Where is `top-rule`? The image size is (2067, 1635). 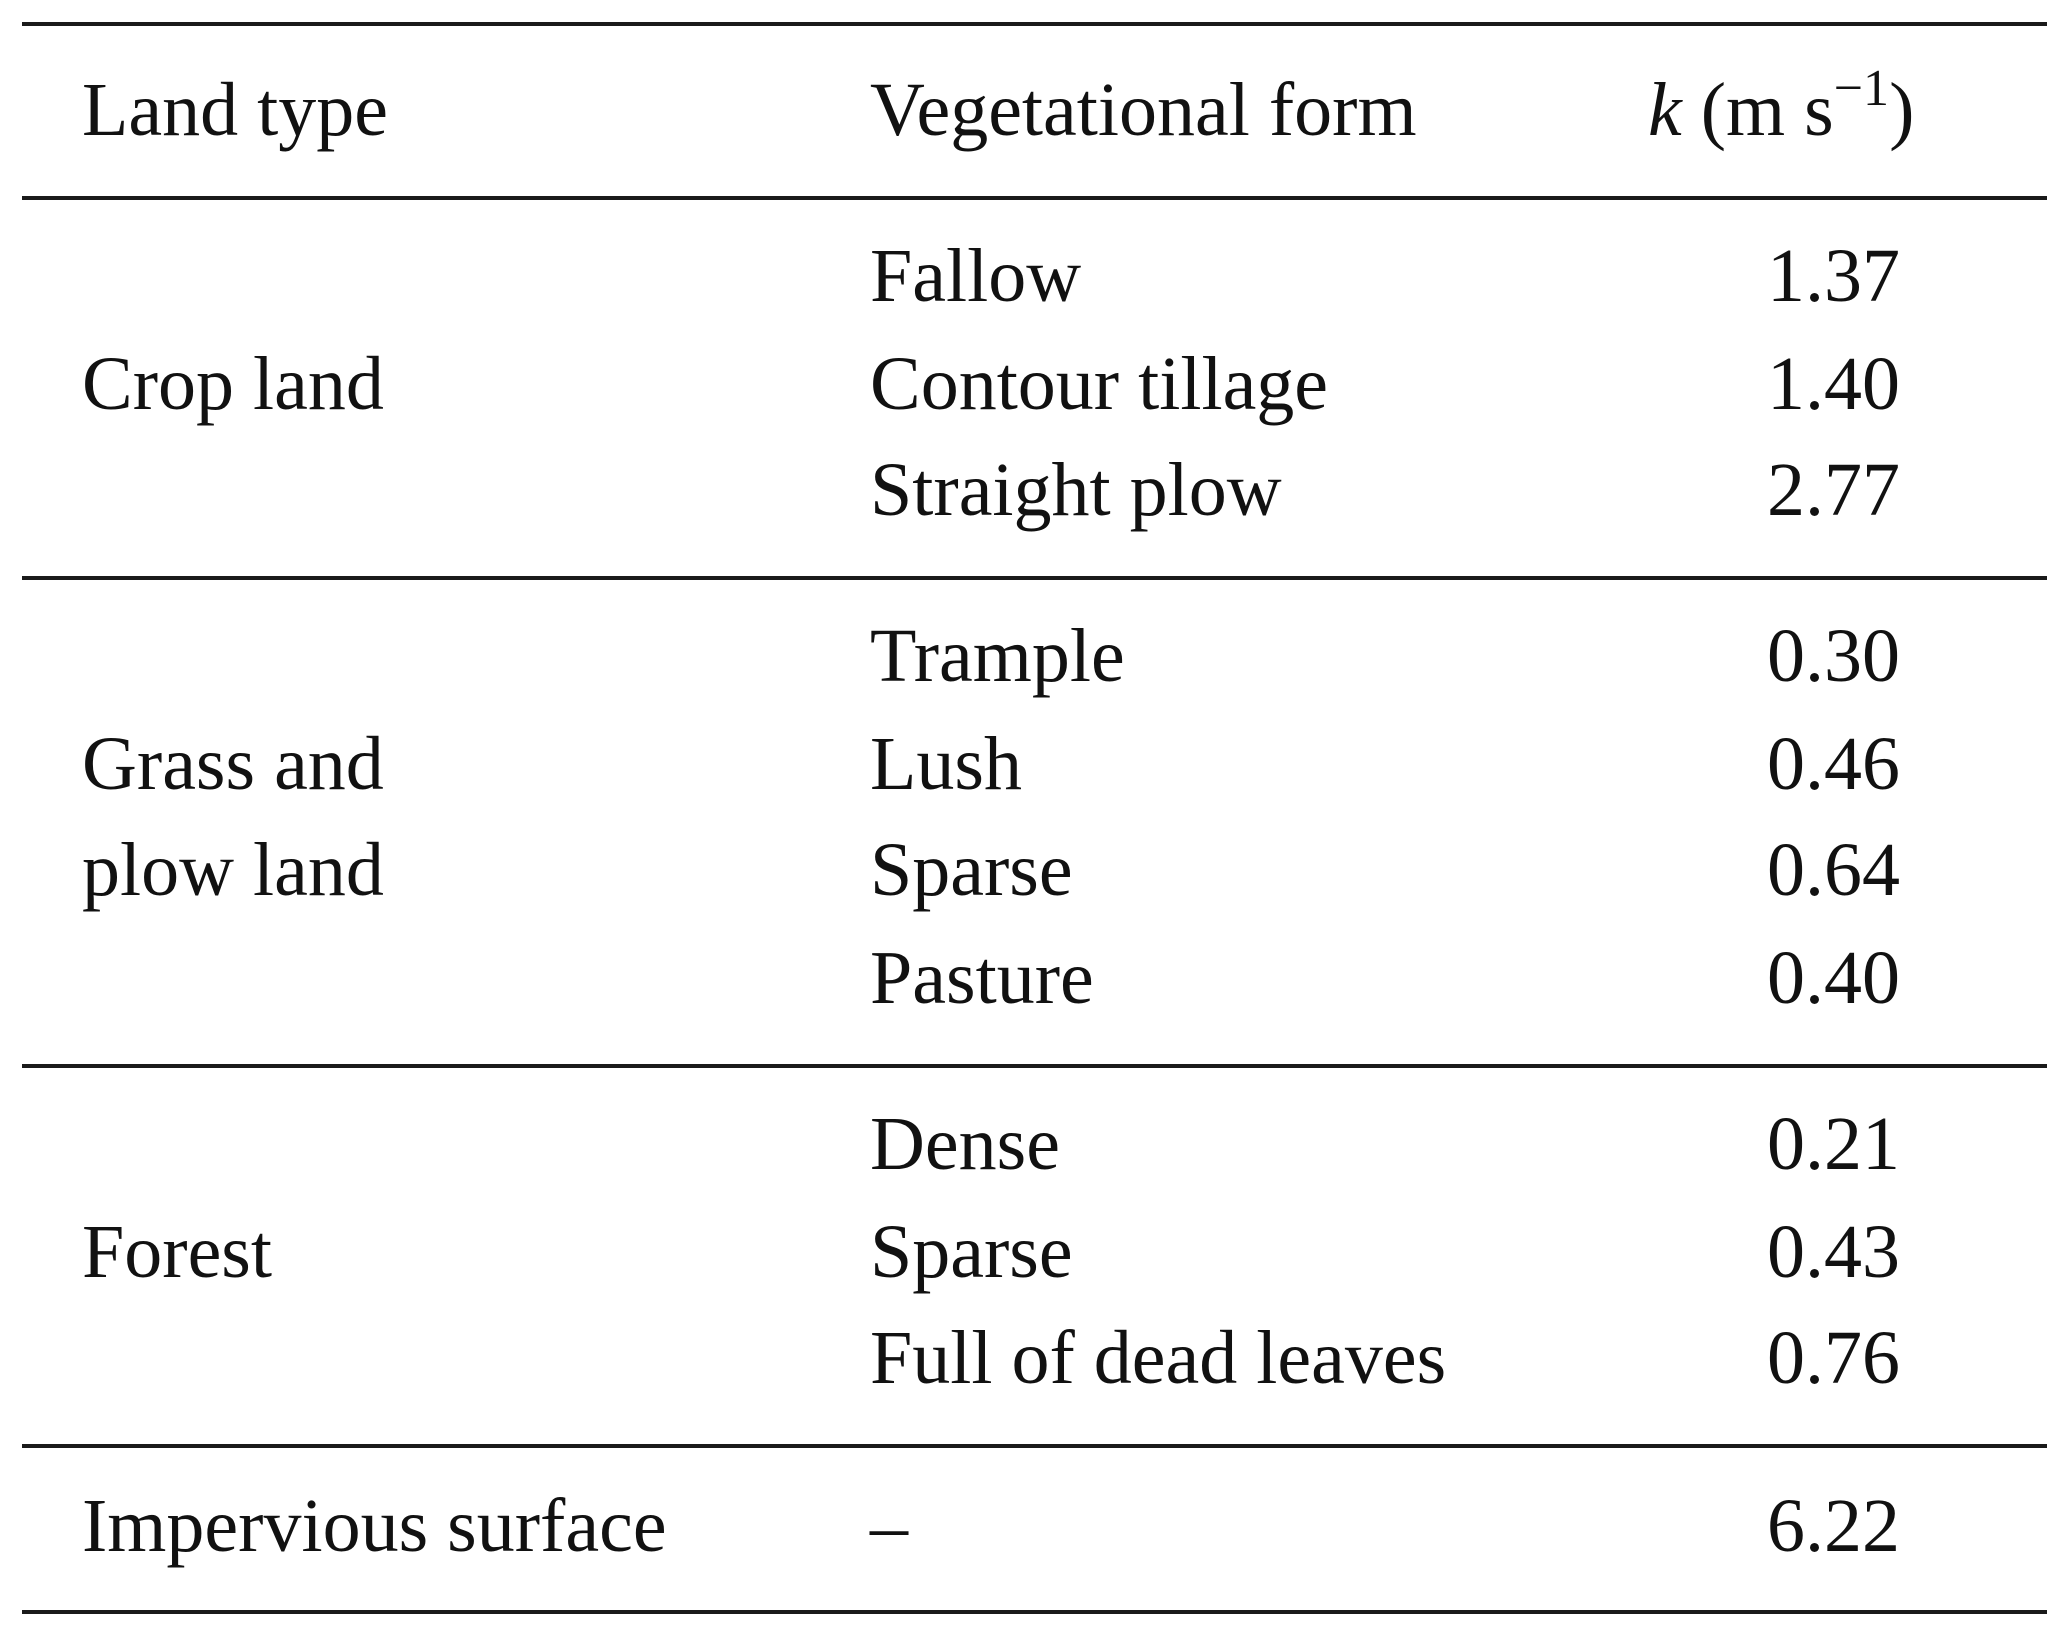
top-rule is located at coordinates (1034, 24).